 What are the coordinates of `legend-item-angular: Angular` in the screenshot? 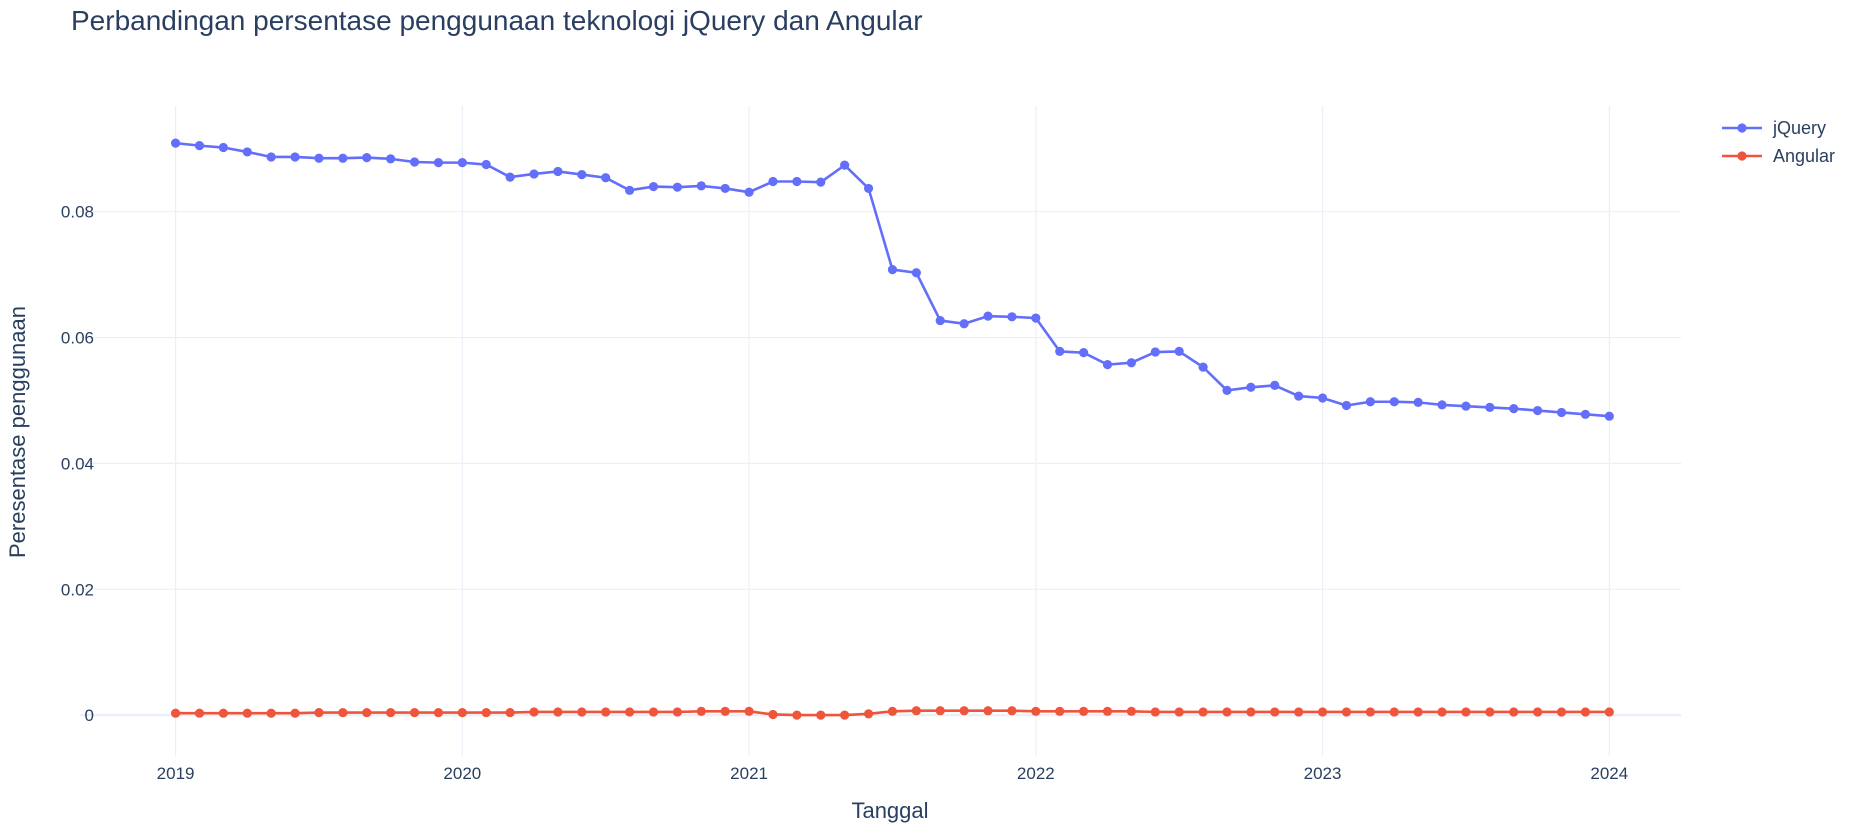 It's located at (1778, 156).